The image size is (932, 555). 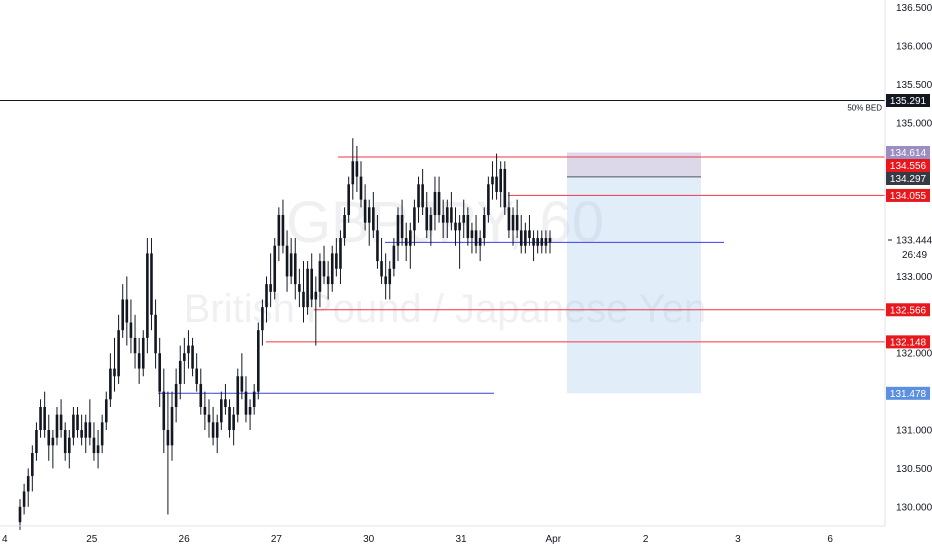 I want to click on time-tick-label: 6, so click(x=830, y=539).